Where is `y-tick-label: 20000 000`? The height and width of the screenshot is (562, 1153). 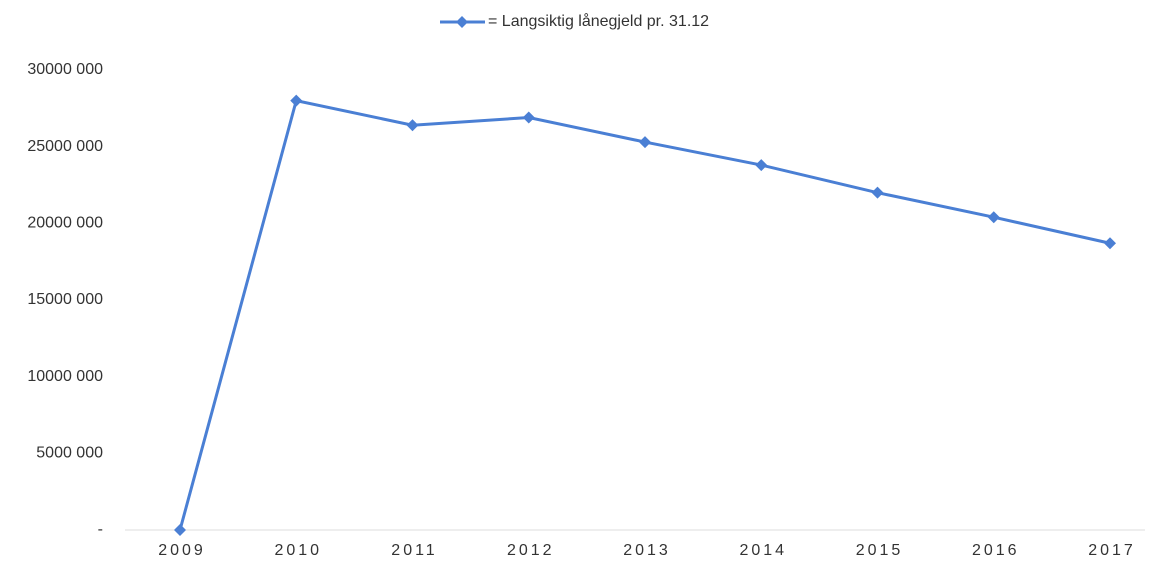 y-tick-label: 20000 000 is located at coordinates (65, 223).